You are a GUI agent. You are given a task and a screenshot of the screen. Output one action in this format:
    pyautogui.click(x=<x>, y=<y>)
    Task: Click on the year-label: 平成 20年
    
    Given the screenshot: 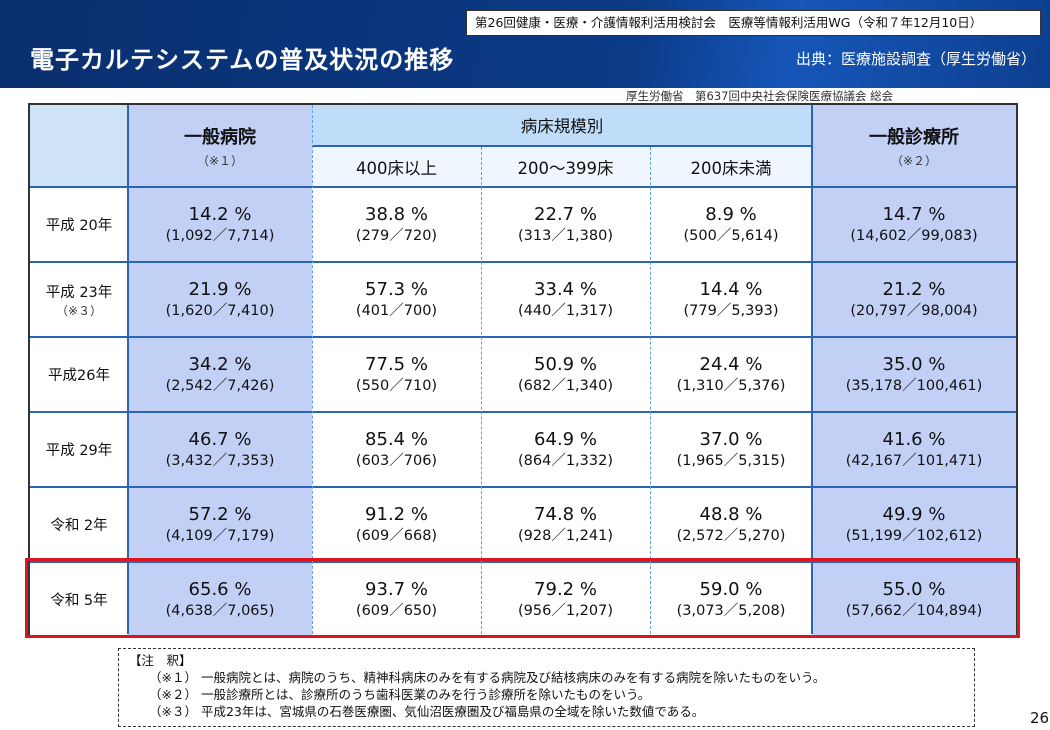 What is the action you would take?
    pyautogui.click(x=79, y=226)
    